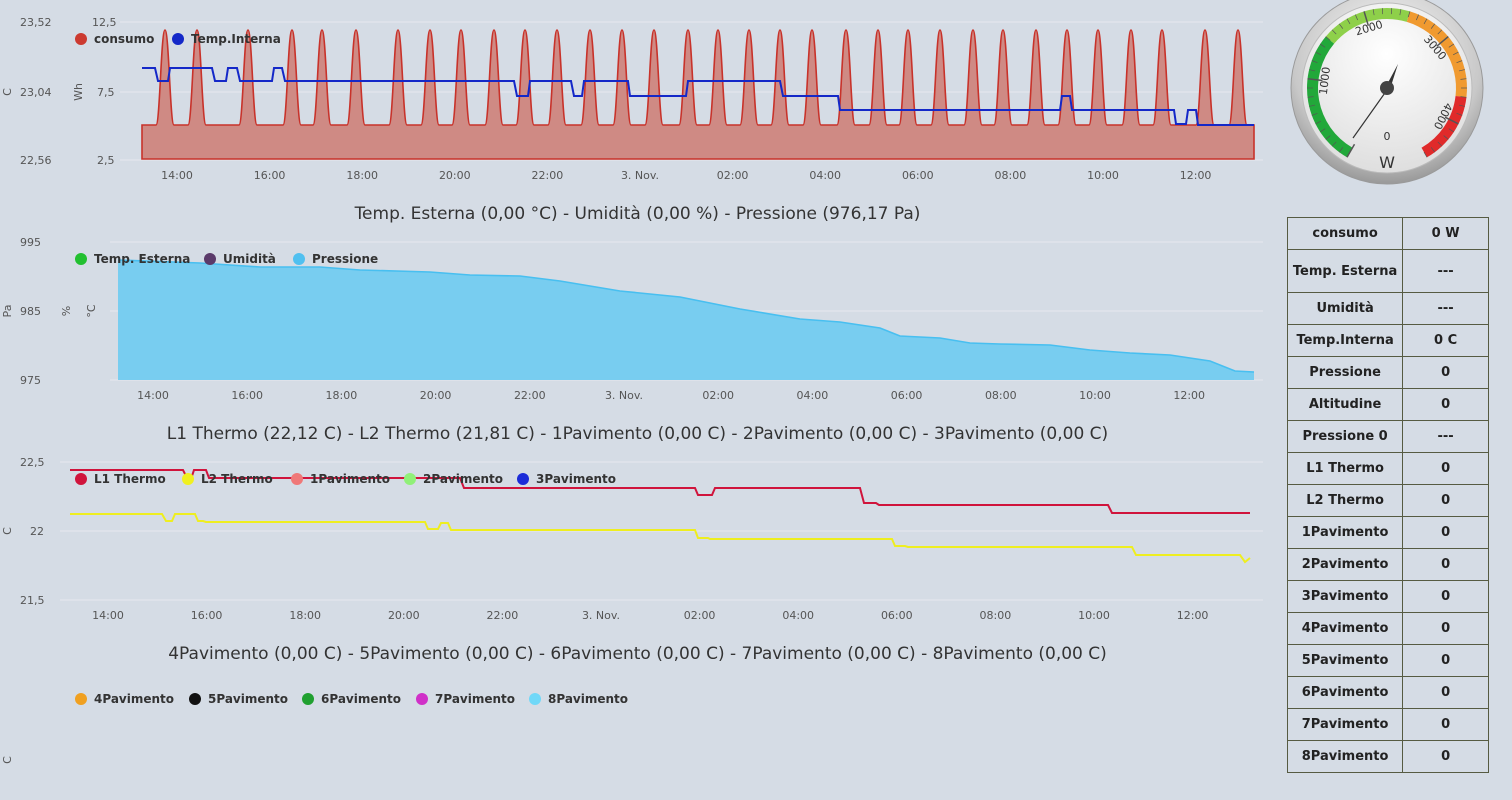 The image size is (1512, 800). I want to click on legend-label: 5Pavimento, so click(248, 699).